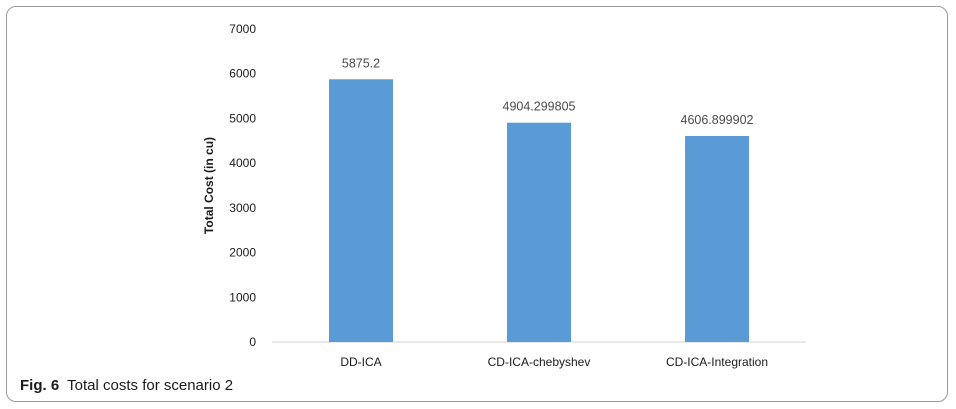  What do you see at coordinates (150, 385) in the screenshot?
I see `figure-caption-text: Total costs for scenario 2` at bounding box center [150, 385].